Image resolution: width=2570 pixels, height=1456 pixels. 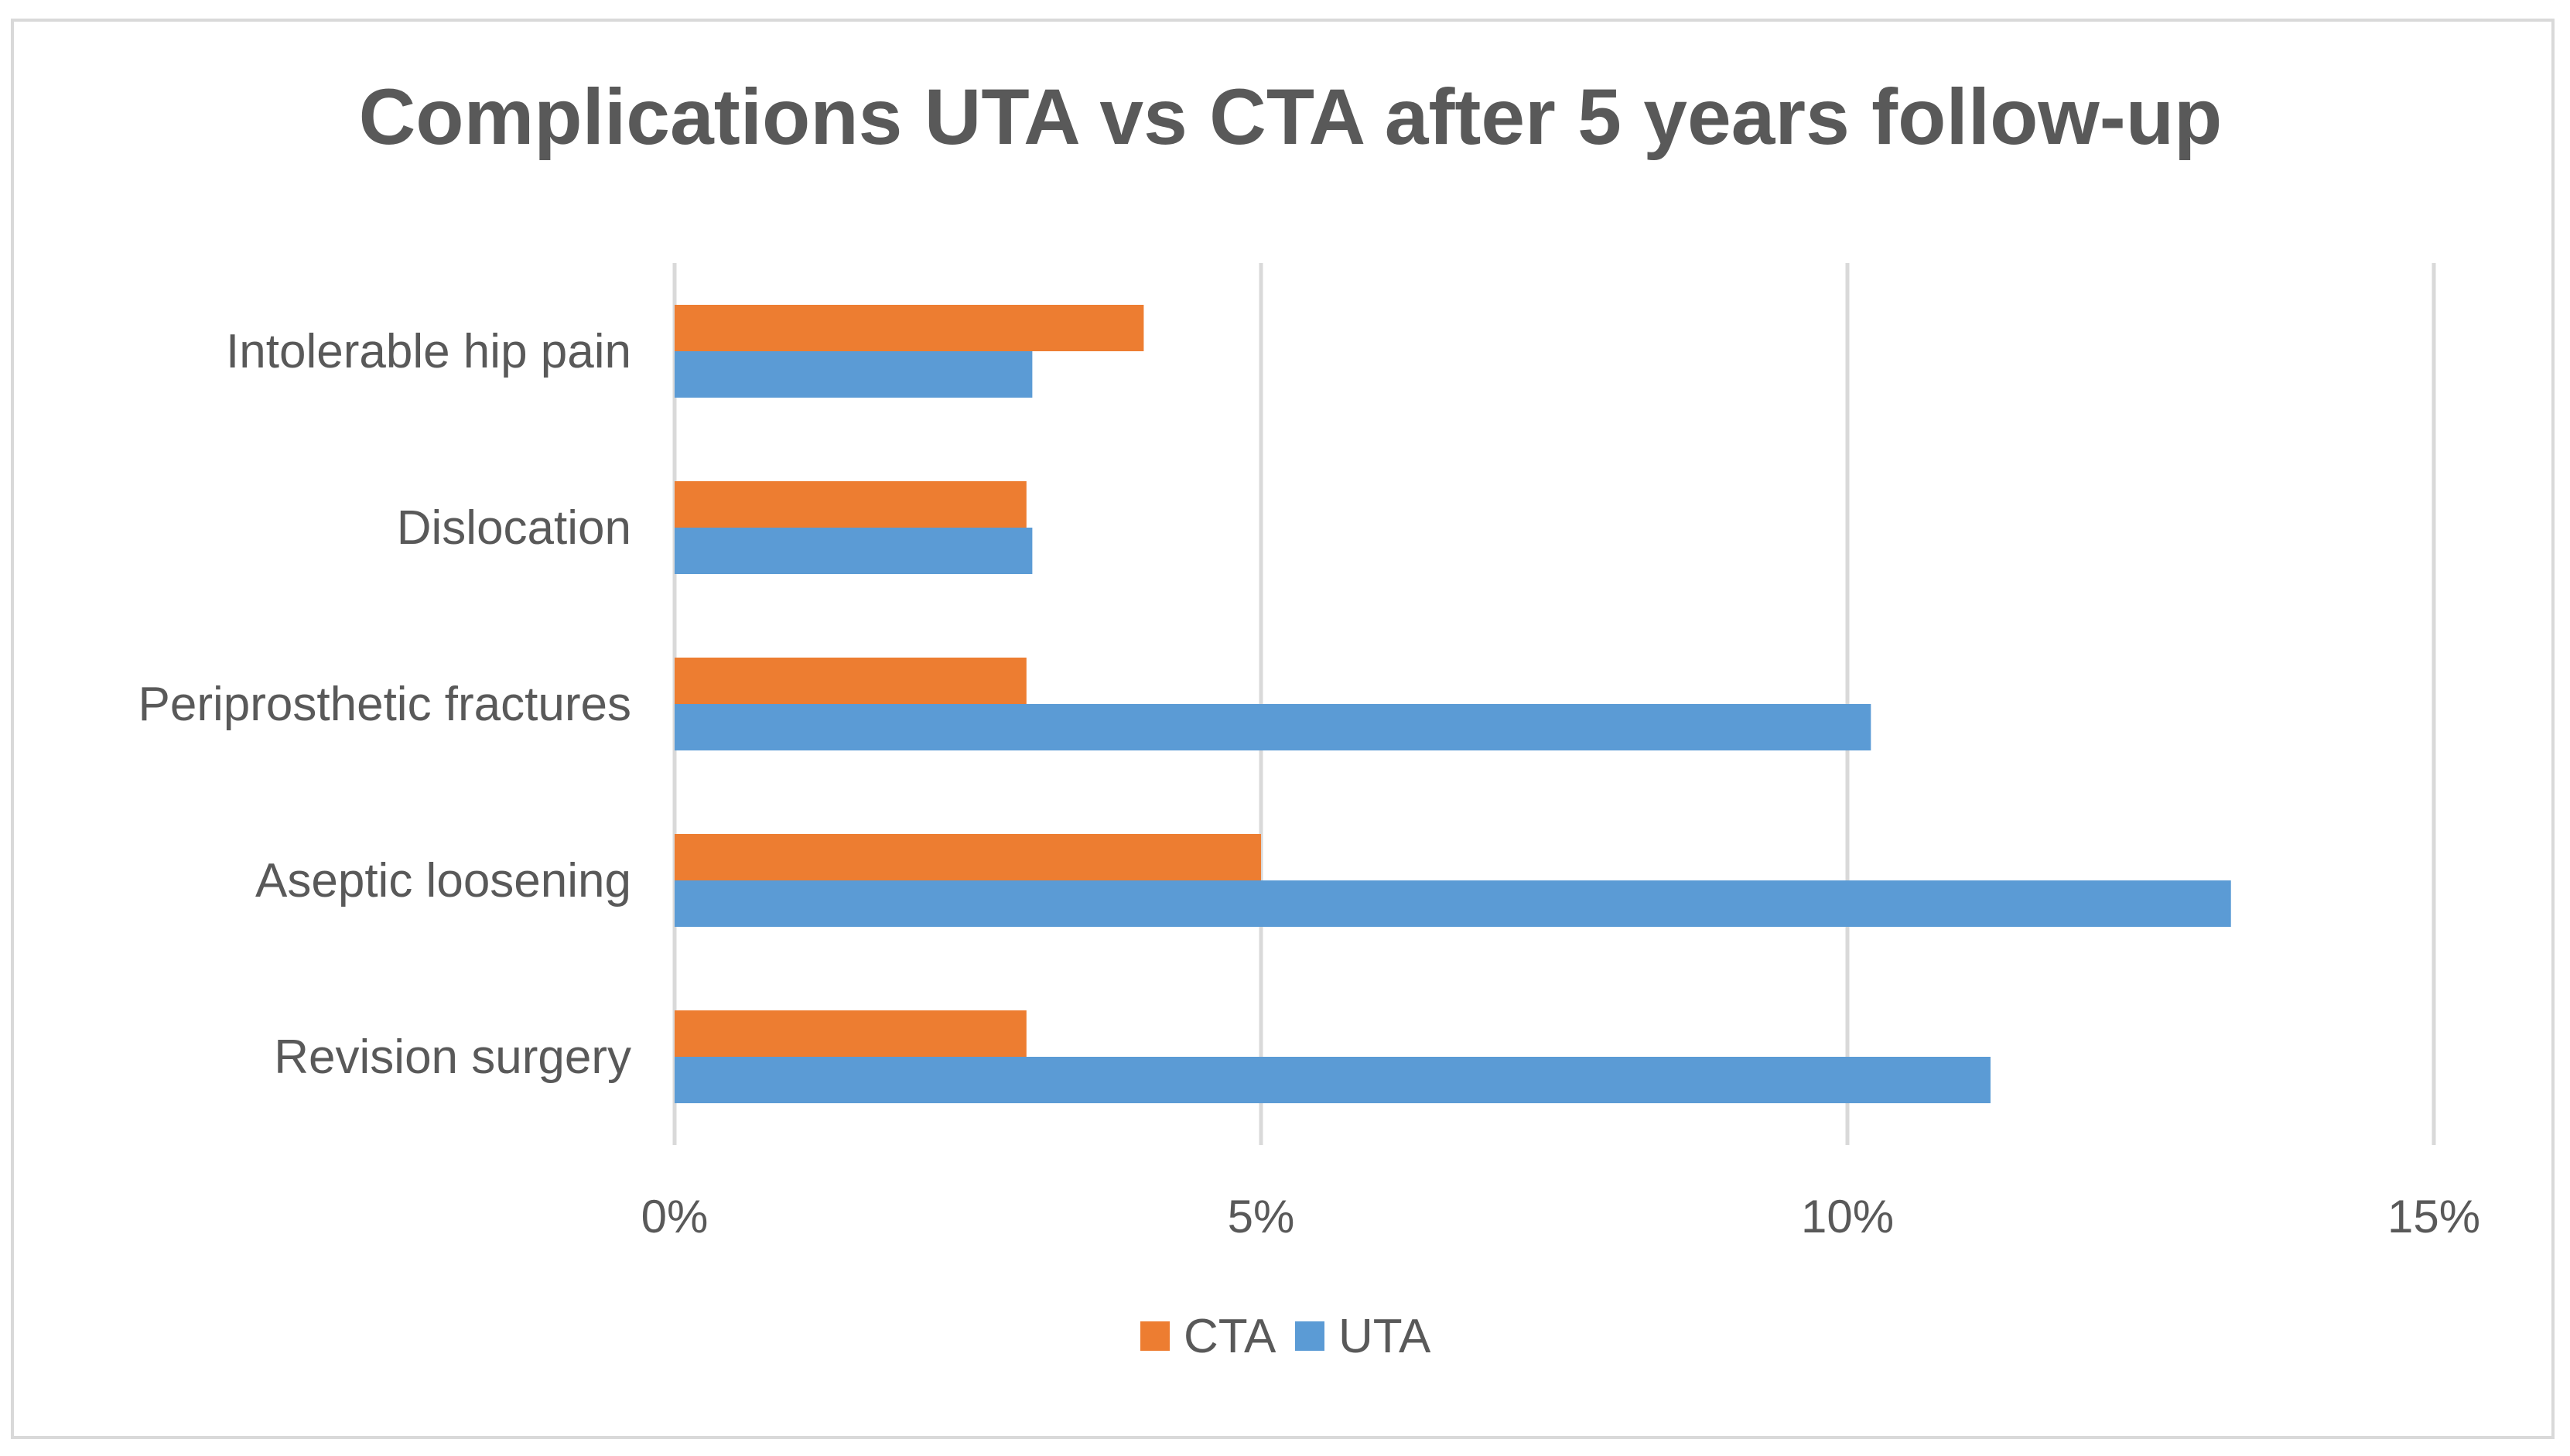 What do you see at coordinates (2434, 1217) in the screenshot?
I see `tick-label: 15%` at bounding box center [2434, 1217].